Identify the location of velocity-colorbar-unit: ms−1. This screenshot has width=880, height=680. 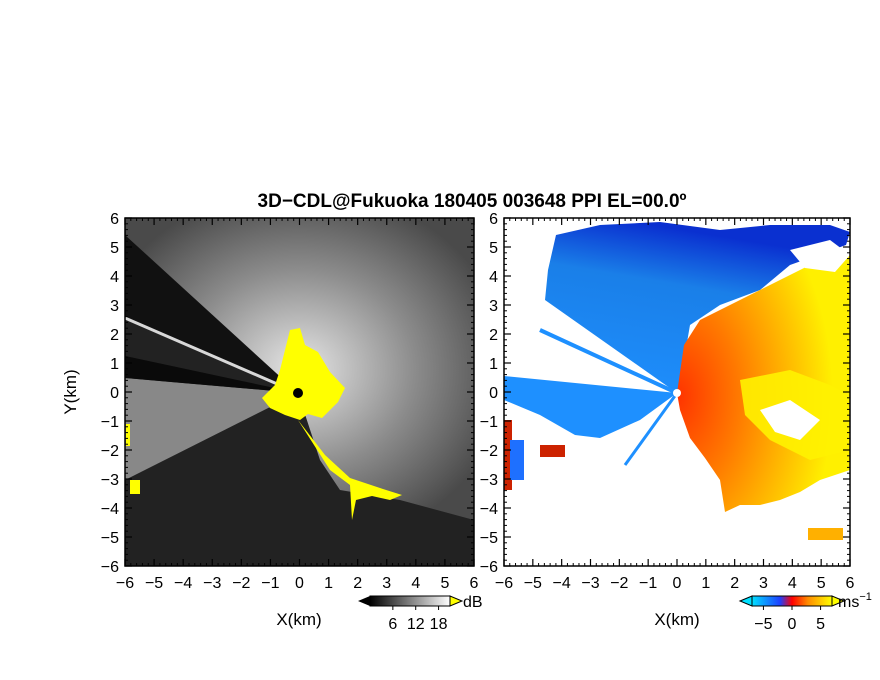
(855, 601).